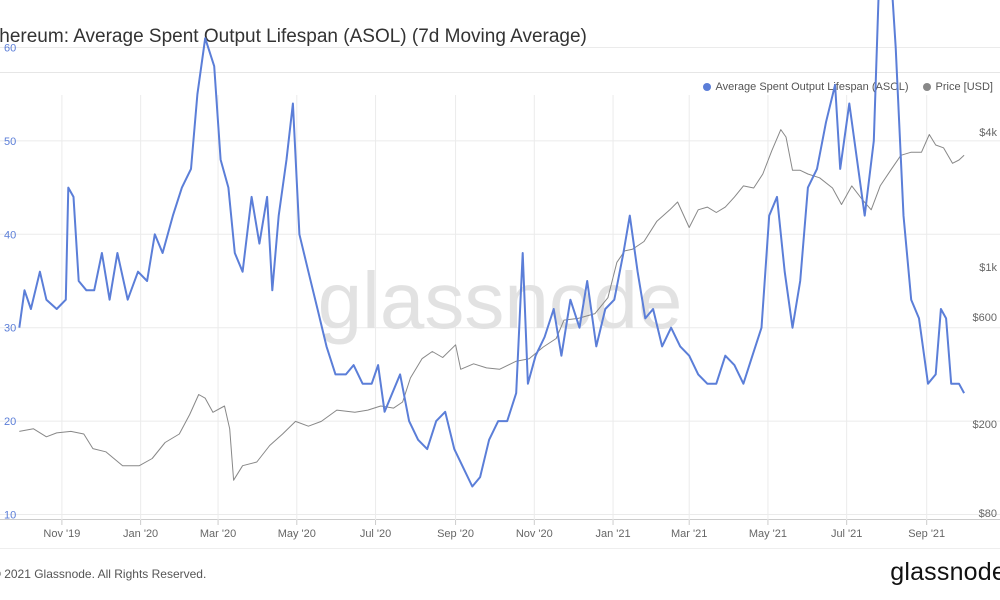 The image size is (1000, 600). Describe the element at coordinates (926, 534) in the screenshot. I see `x-tick-label: Sep '21` at that location.